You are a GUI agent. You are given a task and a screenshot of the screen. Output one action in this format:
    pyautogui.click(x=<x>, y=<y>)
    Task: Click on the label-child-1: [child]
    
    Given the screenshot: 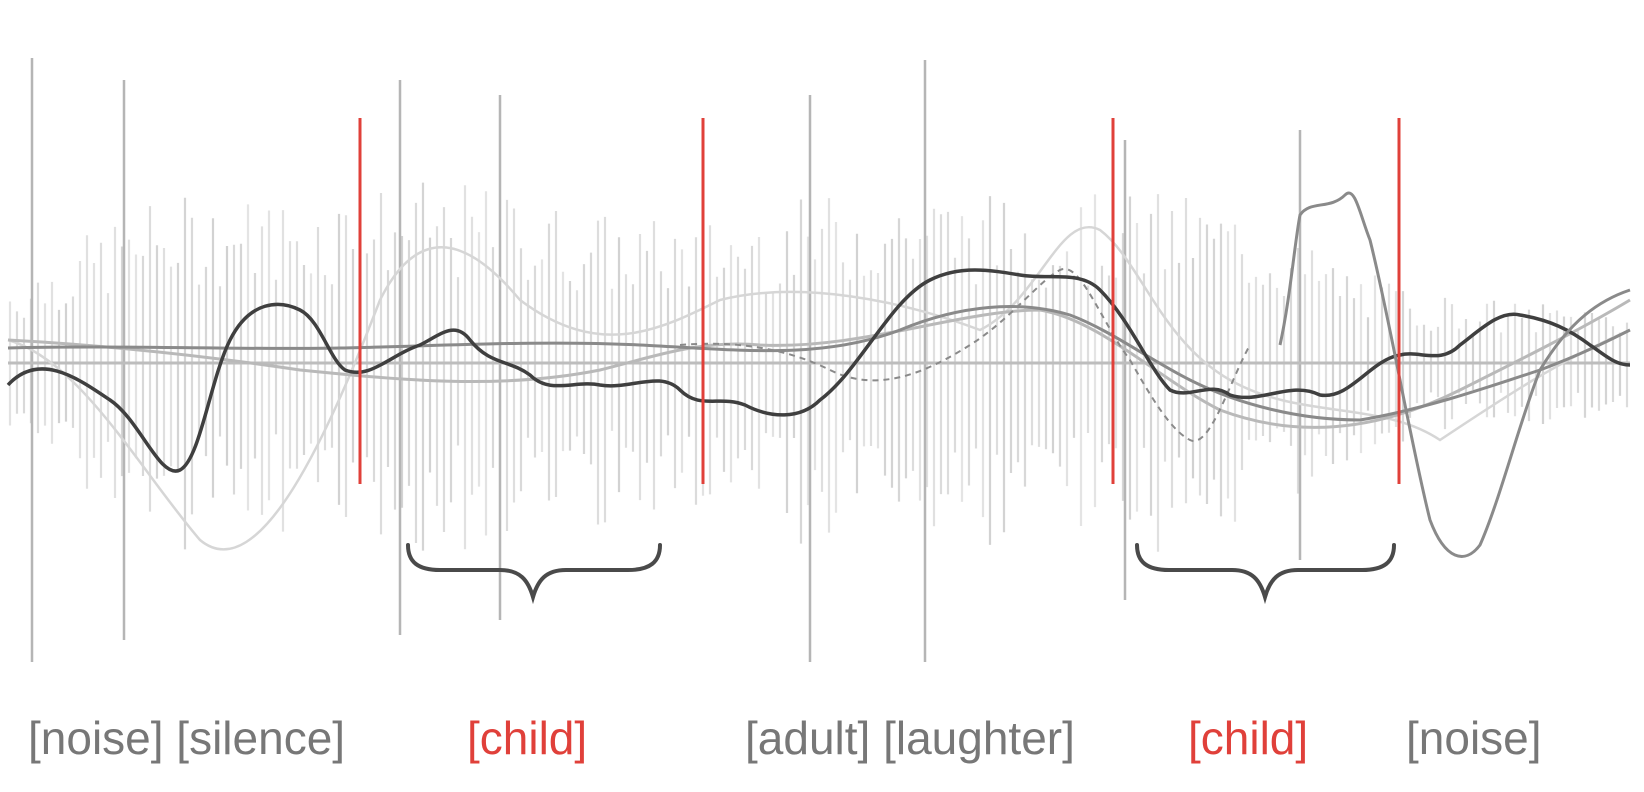 What is the action you would take?
    pyautogui.click(x=527, y=738)
    